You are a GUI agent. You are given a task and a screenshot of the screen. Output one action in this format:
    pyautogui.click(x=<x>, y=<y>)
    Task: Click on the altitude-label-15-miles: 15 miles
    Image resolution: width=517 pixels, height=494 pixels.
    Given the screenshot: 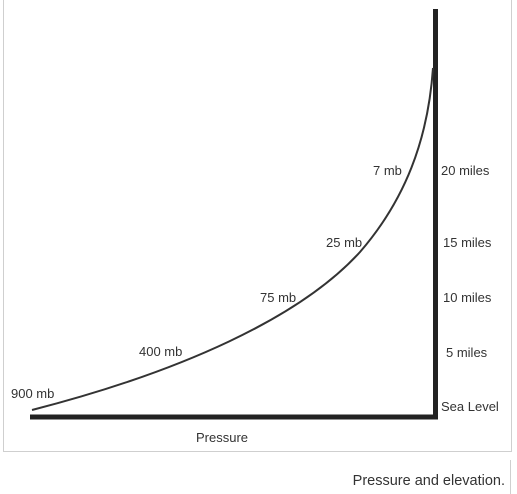 What is the action you would take?
    pyautogui.click(x=467, y=242)
    